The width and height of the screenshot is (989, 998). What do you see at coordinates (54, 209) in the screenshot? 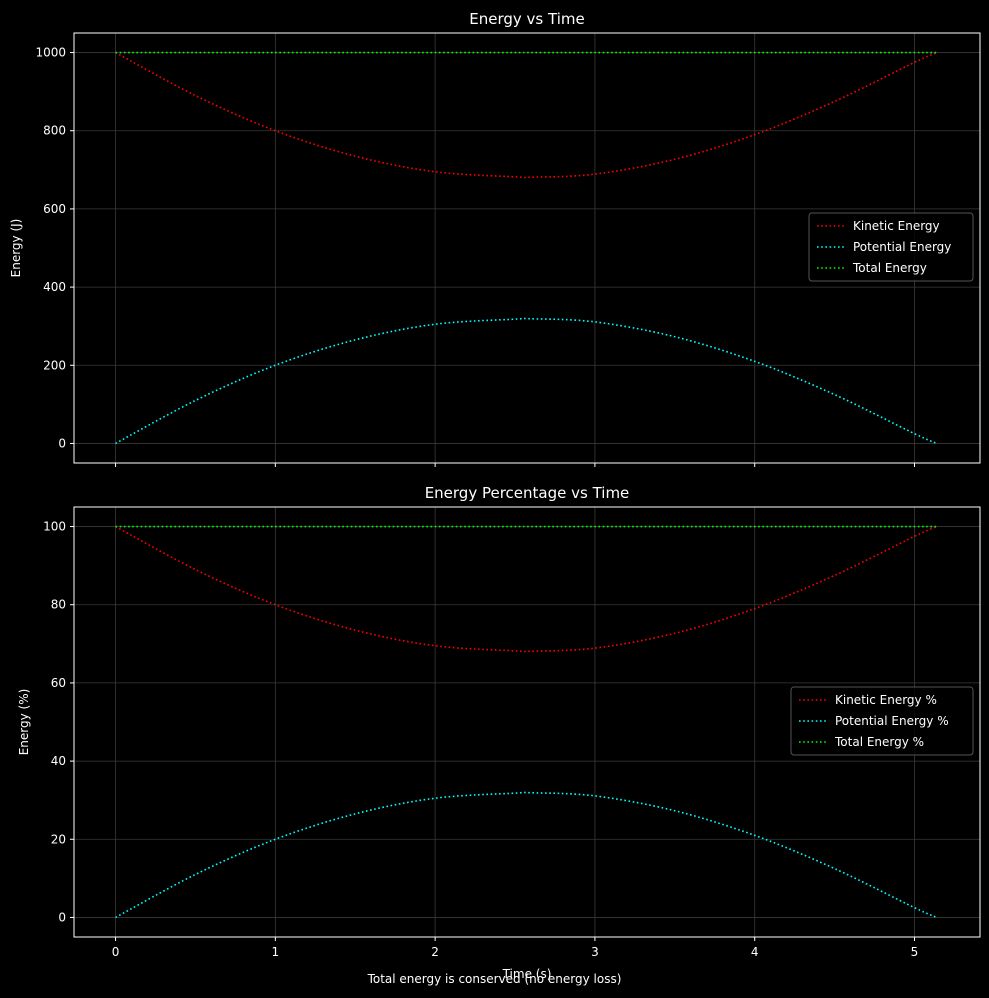
I see `y-tick-label: 600` at bounding box center [54, 209].